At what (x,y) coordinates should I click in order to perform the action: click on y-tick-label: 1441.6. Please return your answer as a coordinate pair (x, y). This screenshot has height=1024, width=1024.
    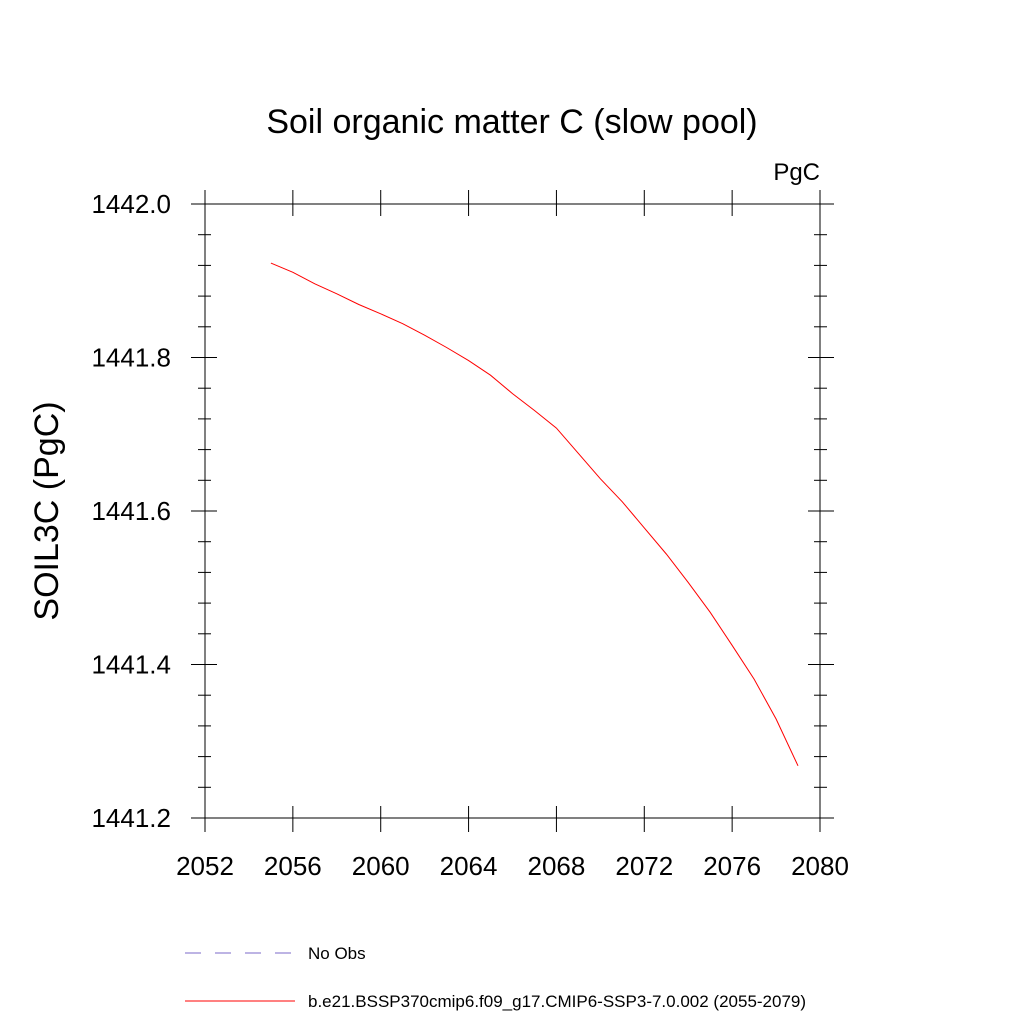
    Looking at the image, I should click on (131, 511).